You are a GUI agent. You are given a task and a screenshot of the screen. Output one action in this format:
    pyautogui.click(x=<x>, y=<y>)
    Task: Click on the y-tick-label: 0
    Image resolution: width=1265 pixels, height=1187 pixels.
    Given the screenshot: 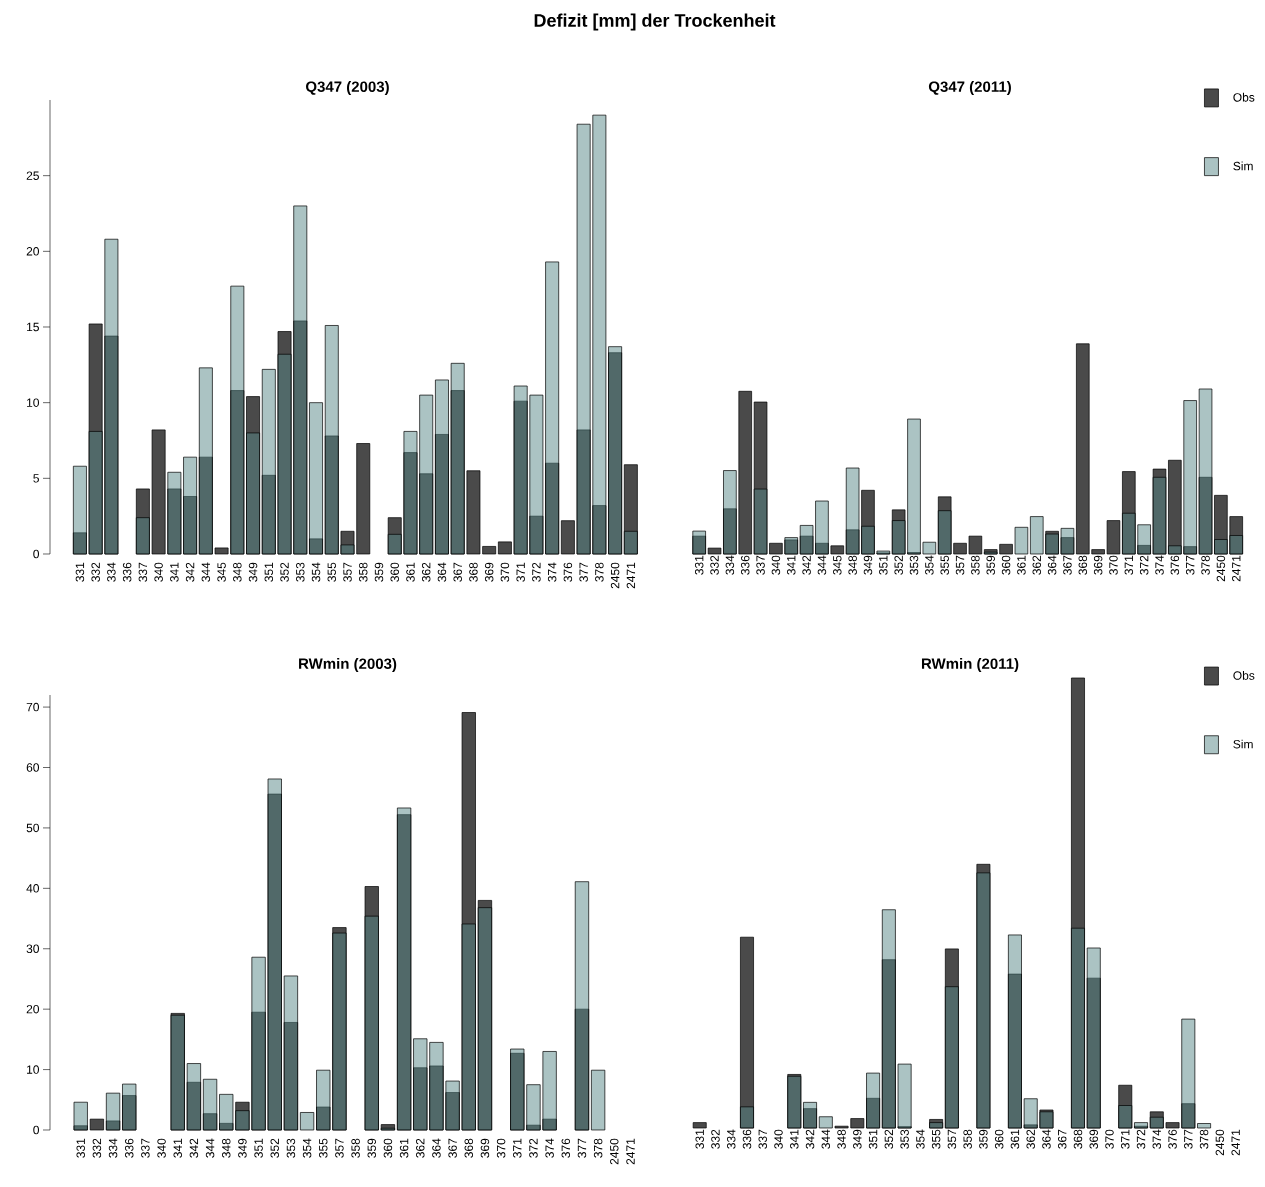 What is the action you would take?
    pyautogui.click(x=36, y=554)
    